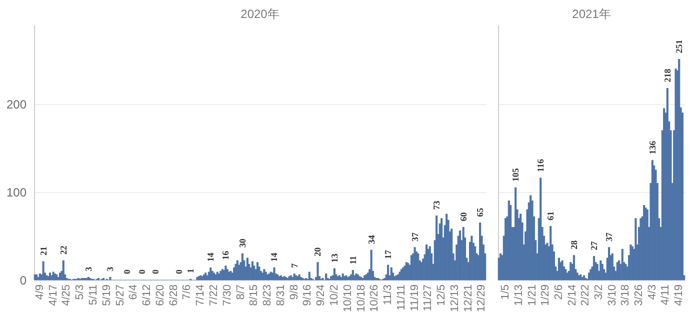  Describe the element at coordinates (16, 193) in the screenshot. I see `y-tick-label: 100` at that location.